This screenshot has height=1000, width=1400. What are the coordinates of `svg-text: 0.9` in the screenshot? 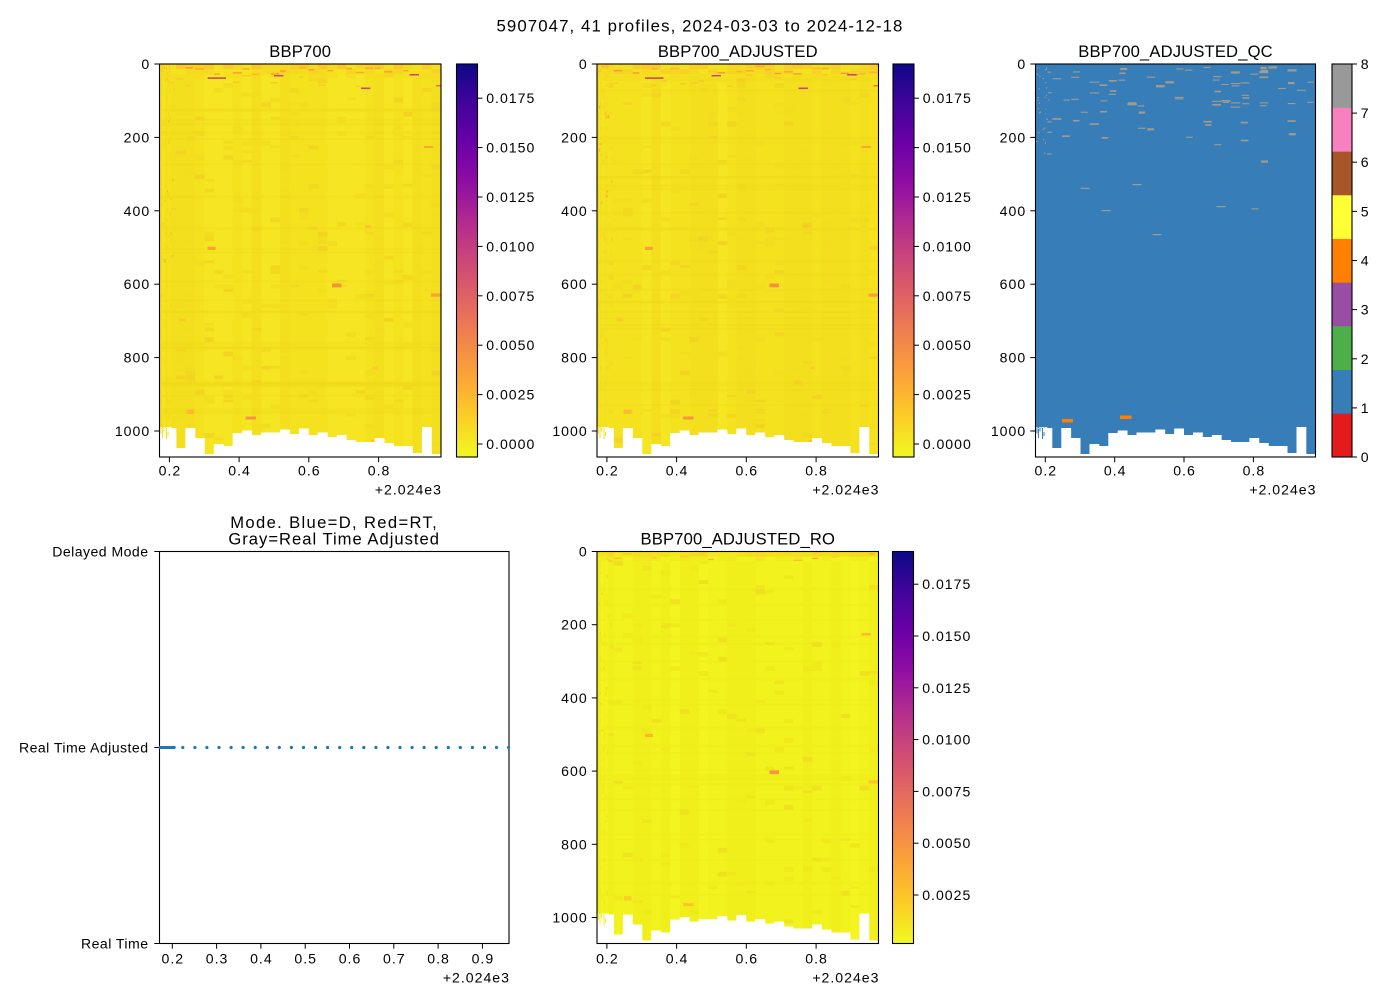 It's located at (483, 958).